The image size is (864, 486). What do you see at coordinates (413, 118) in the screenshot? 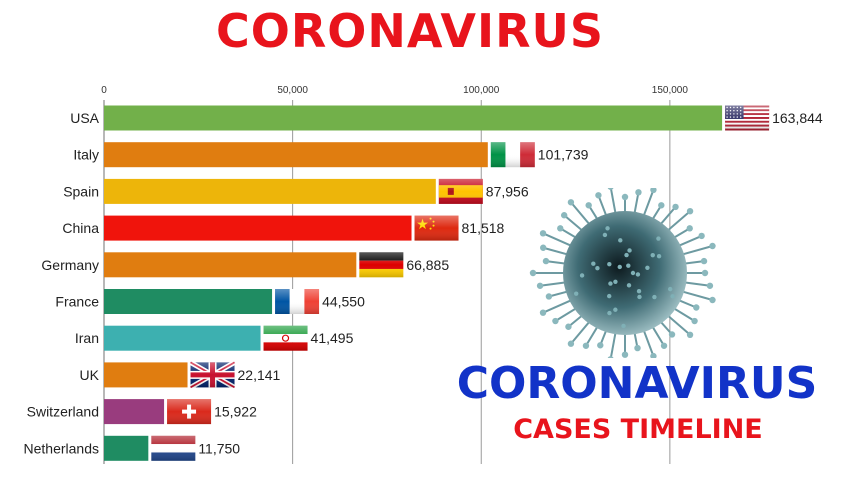
I see `bar-usa` at bounding box center [413, 118].